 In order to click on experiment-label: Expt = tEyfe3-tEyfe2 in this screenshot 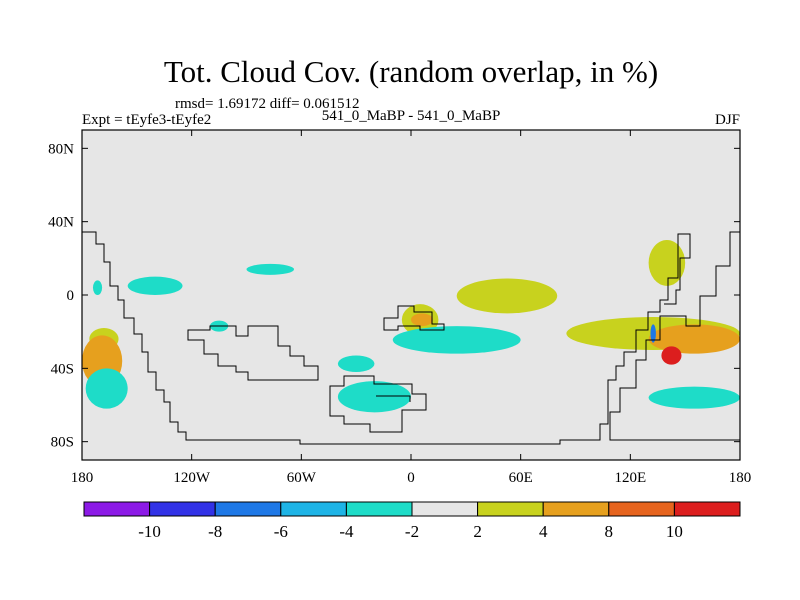, I will do `click(146, 120)`.